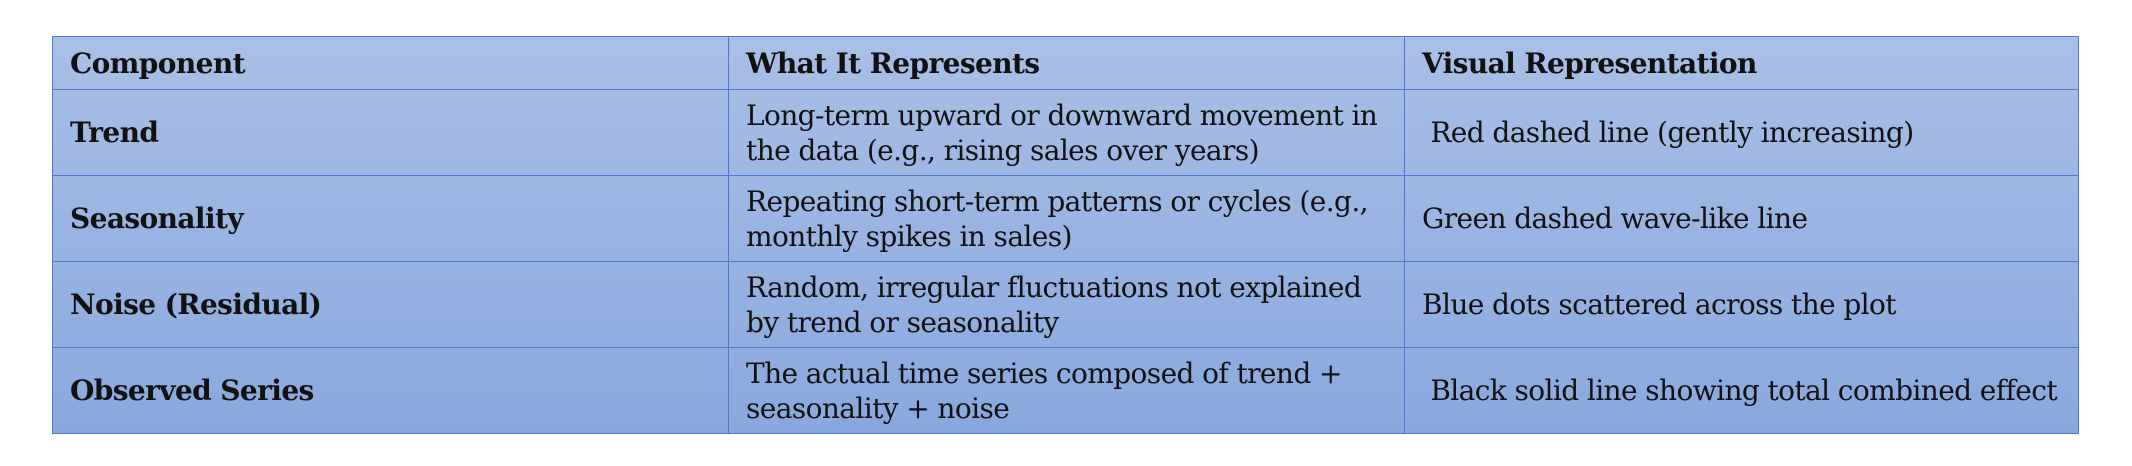  I want to click on cell-visual: Red dashed line (gently increasing), so click(1741, 132).